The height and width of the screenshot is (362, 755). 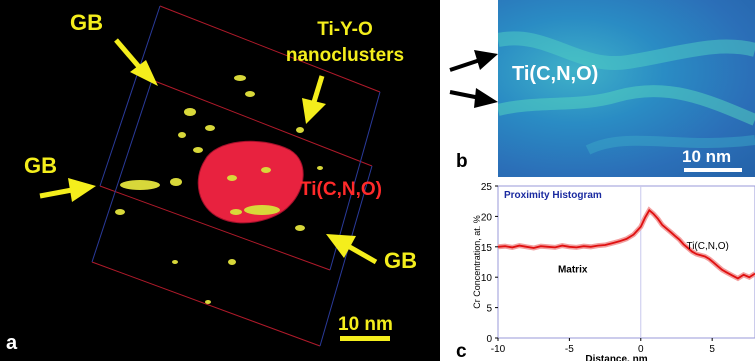 I want to click on scalebar-a, so click(x=365, y=338).